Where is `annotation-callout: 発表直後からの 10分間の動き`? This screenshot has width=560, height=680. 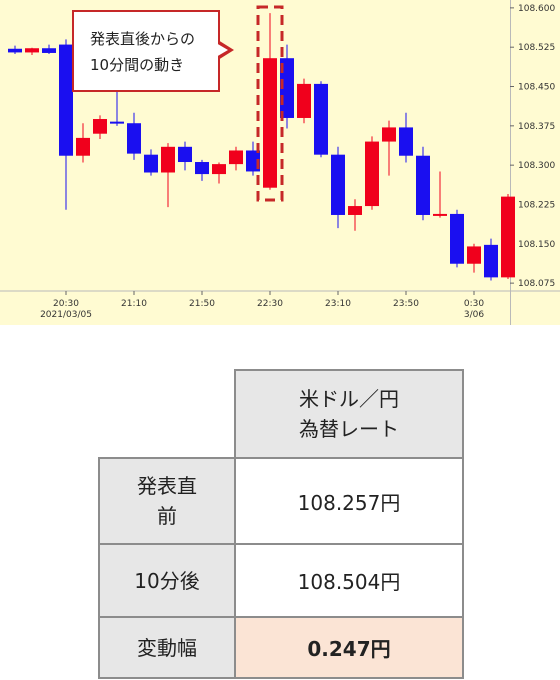 annotation-callout: 発表直後からの 10分間の動き is located at coordinates (146, 51).